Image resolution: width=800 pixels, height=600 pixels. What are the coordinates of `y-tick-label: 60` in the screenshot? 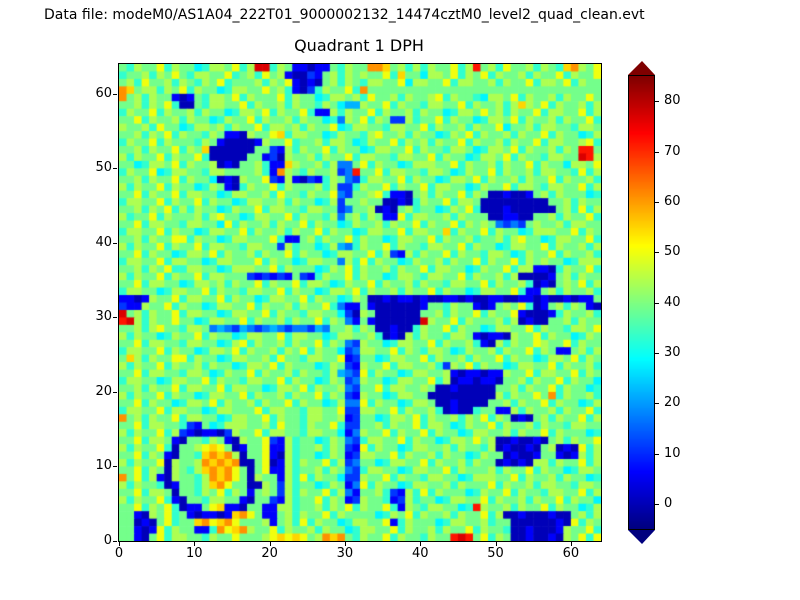 It's located at (103, 93).